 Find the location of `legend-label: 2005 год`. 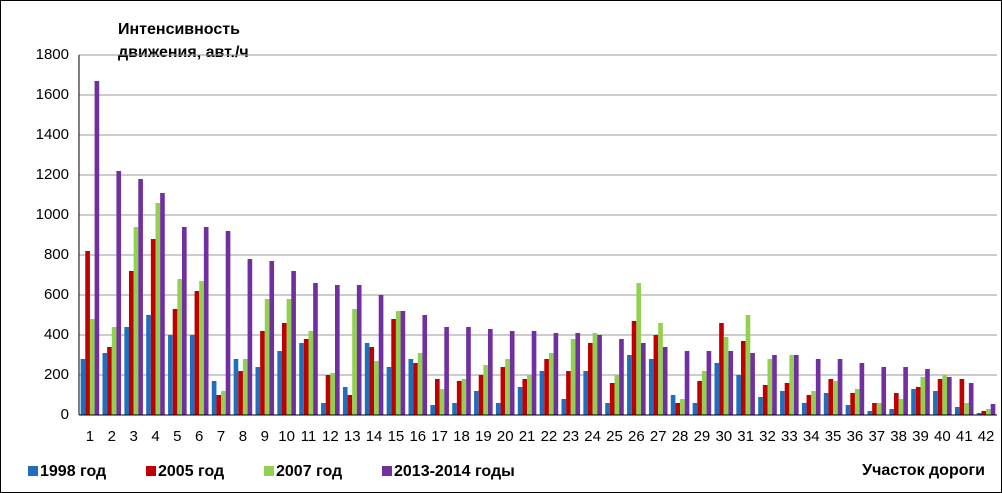

legend-label: 2005 год is located at coordinates (191, 471).